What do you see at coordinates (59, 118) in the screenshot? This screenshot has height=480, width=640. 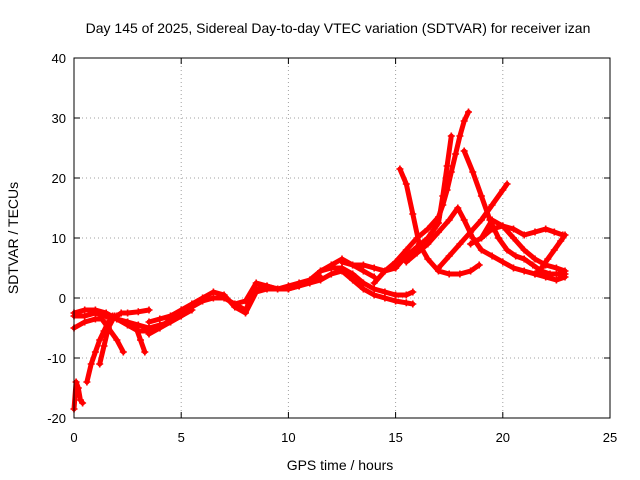 I see `y-tick-label: 30` at bounding box center [59, 118].